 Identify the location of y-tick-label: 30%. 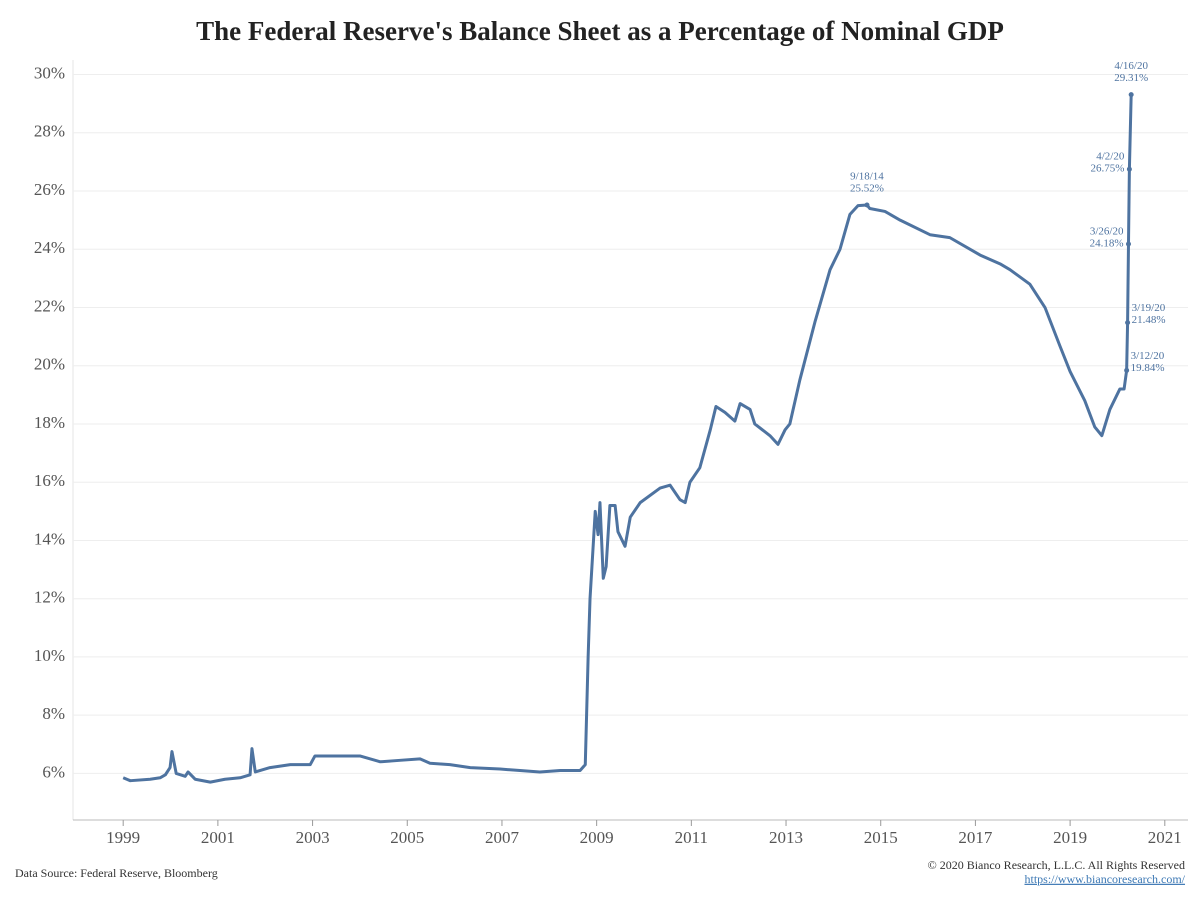
(49, 72).